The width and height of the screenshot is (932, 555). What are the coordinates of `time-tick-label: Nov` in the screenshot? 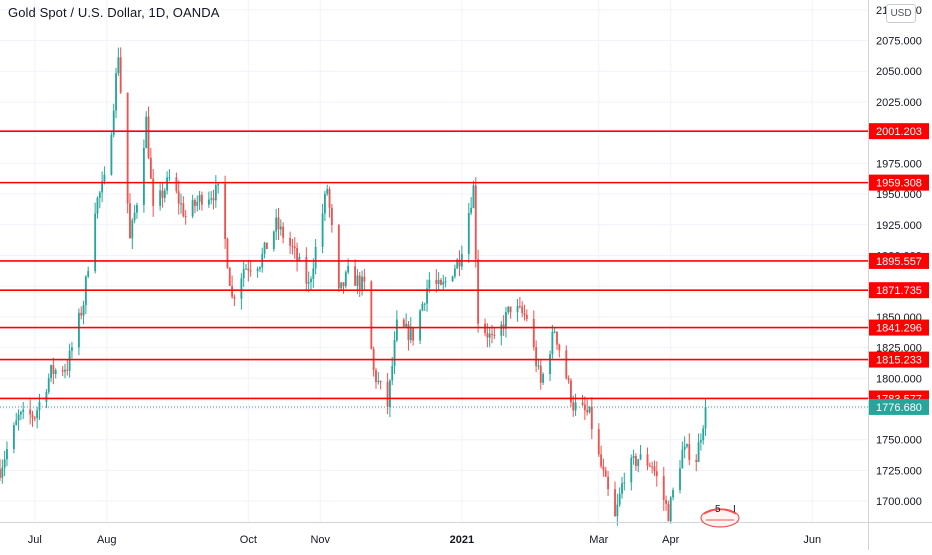 It's located at (320, 540).